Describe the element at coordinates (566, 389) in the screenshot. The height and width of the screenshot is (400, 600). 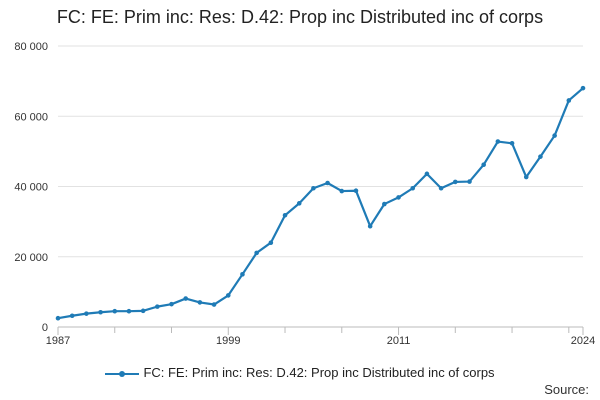
I see `source-label: Source:` at that location.